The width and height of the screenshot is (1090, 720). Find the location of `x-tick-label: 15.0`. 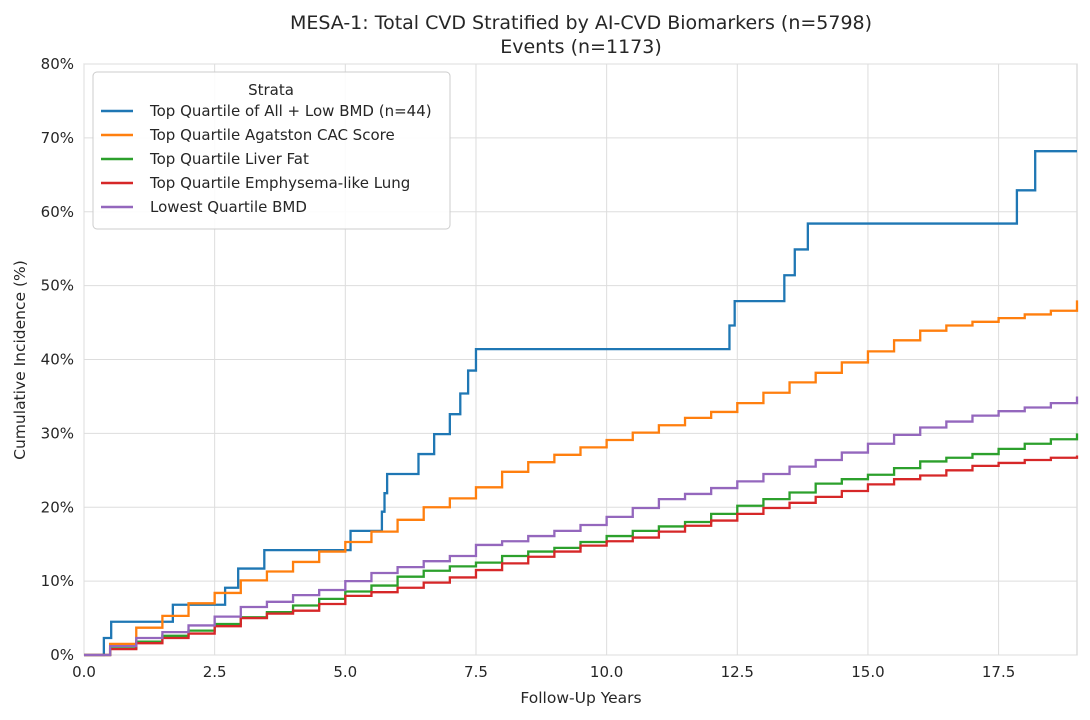

x-tick-label: 15.0 is located at coordinates (867, 672).